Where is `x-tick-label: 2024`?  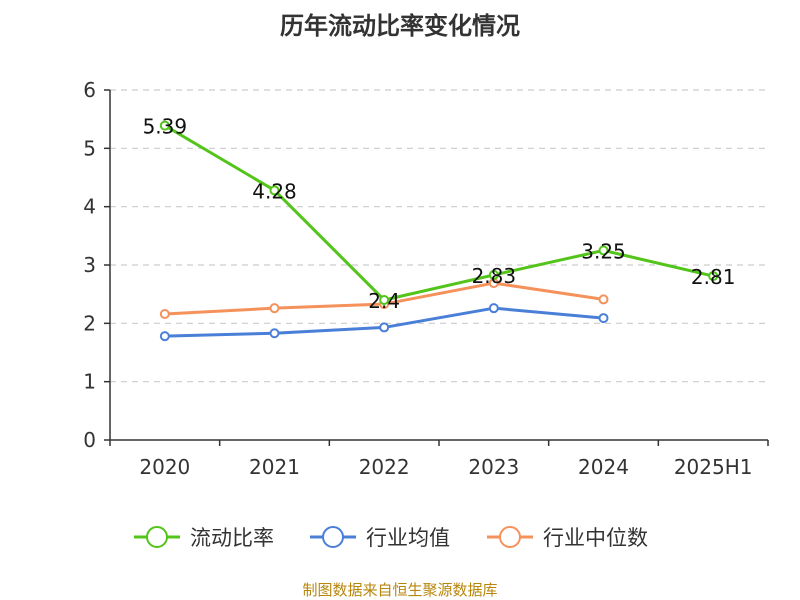
x-tick-label: 2024 is located at coordinates (603, 467).